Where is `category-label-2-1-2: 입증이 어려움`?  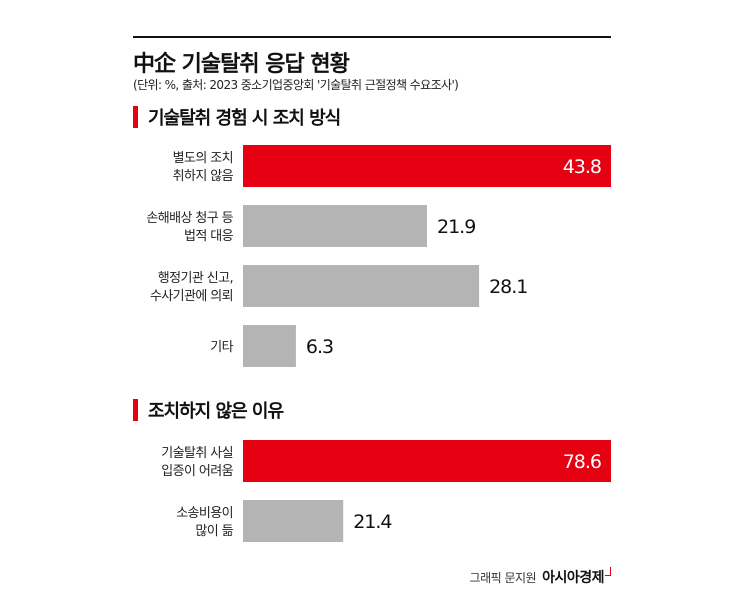
category-label-2-1-2: 입증이 어려움 is located at coordinates (197, 471).